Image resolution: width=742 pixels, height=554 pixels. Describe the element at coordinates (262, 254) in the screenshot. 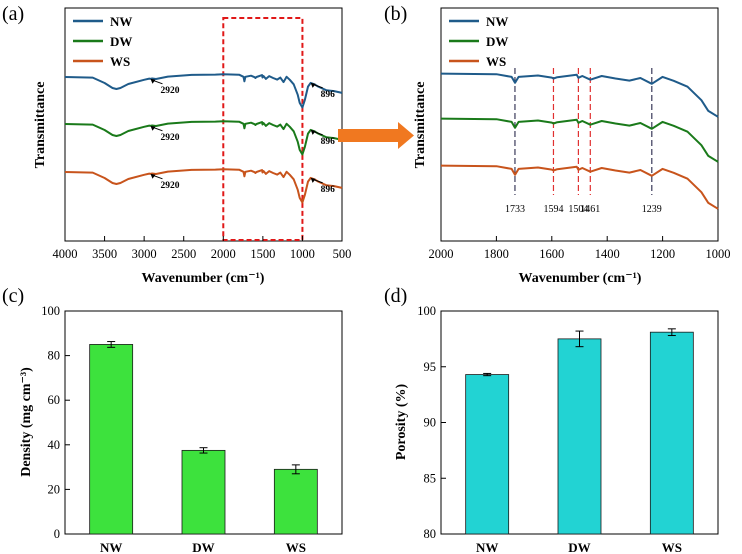

I see `x-tick-label: 1500` at that location.